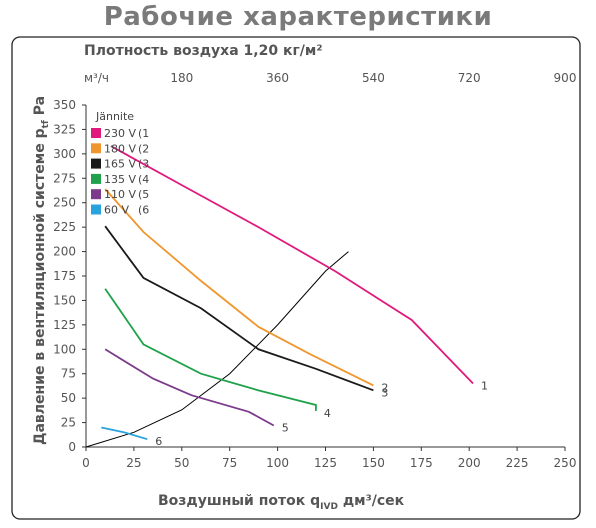 The height and width of the screenshot is (528, 596). What do you see at coordinates (68, 423) in the screenshot?
I see `y-tick-label: 25` at bounding box center [68, 423].